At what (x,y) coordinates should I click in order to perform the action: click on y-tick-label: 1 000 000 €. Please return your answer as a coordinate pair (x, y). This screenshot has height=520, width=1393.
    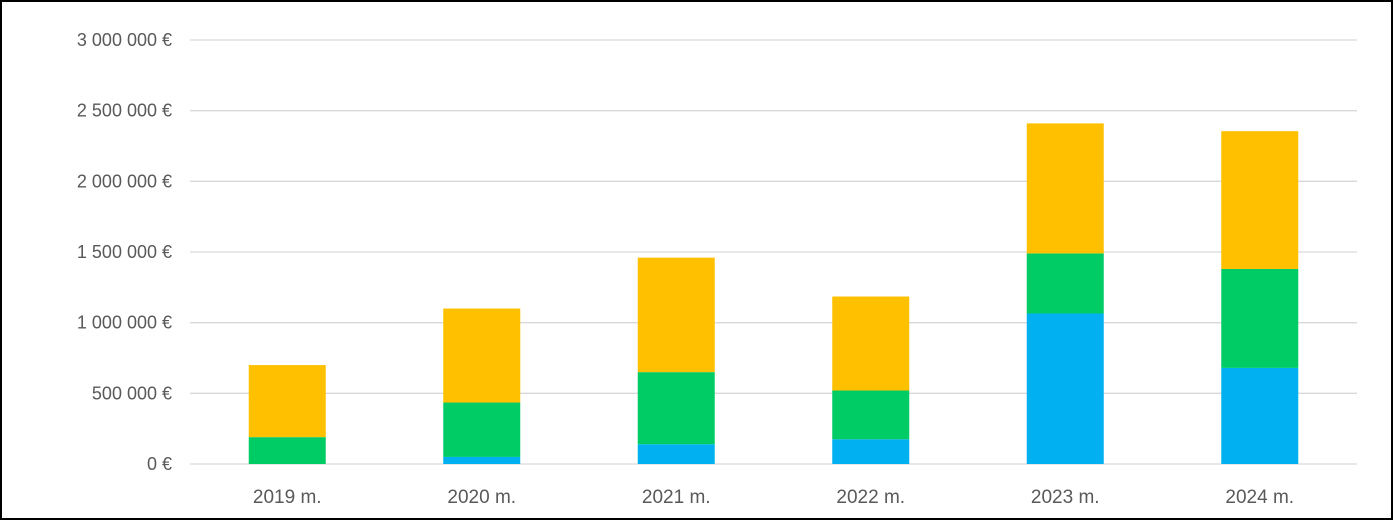
    Looking at the image, I should click on (124, 323).